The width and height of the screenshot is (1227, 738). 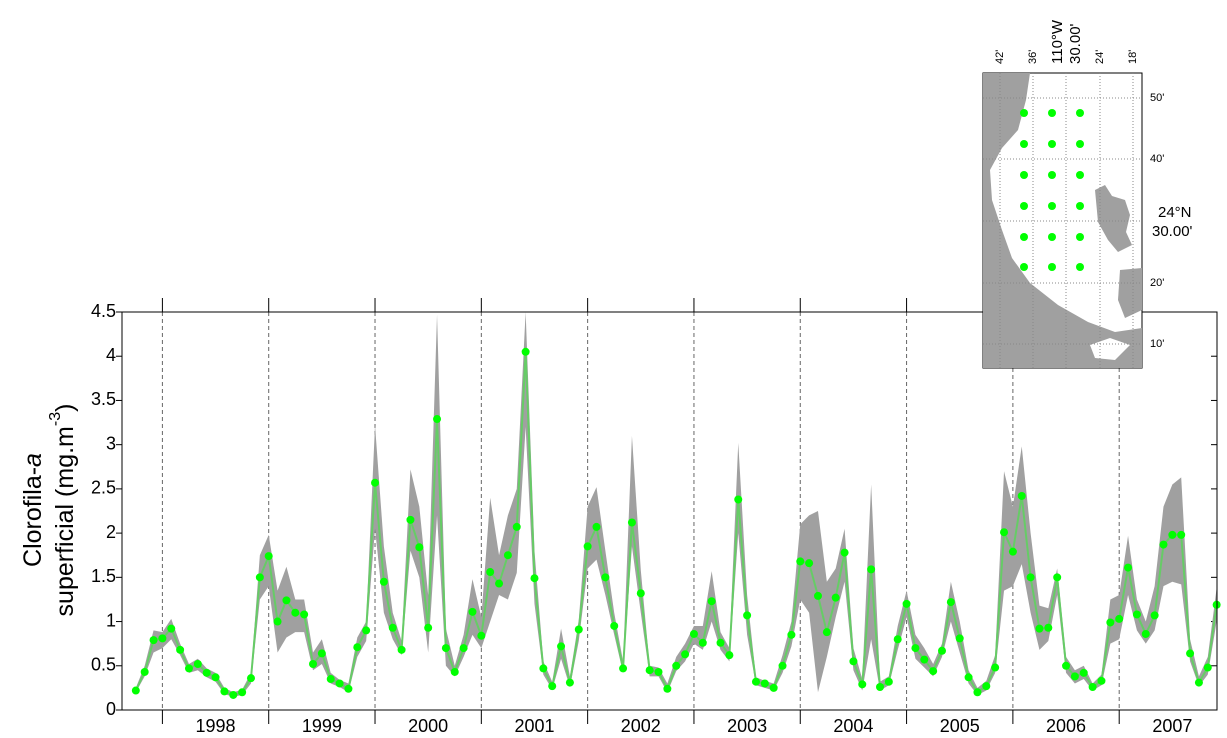 What do you see at coordinates (641, 726) in the screenshot?
I see `x-tick-label: 2002` at bounding box center [641, 726].